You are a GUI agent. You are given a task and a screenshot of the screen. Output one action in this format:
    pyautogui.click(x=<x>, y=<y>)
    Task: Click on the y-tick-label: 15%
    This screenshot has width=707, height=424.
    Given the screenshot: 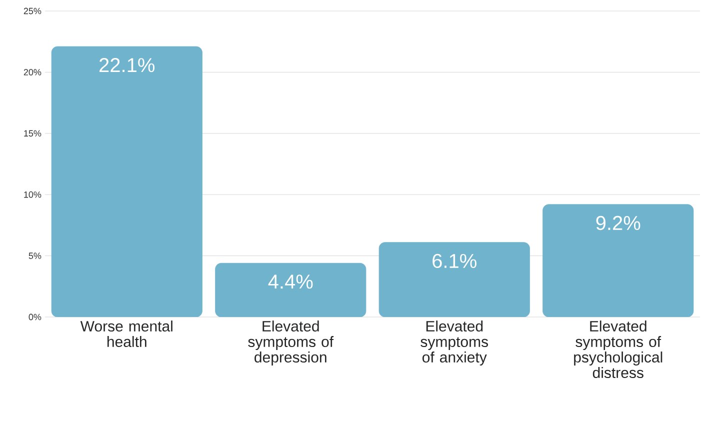 What is the action you would take?
    pyautogui.click(x=33, y=133)
    